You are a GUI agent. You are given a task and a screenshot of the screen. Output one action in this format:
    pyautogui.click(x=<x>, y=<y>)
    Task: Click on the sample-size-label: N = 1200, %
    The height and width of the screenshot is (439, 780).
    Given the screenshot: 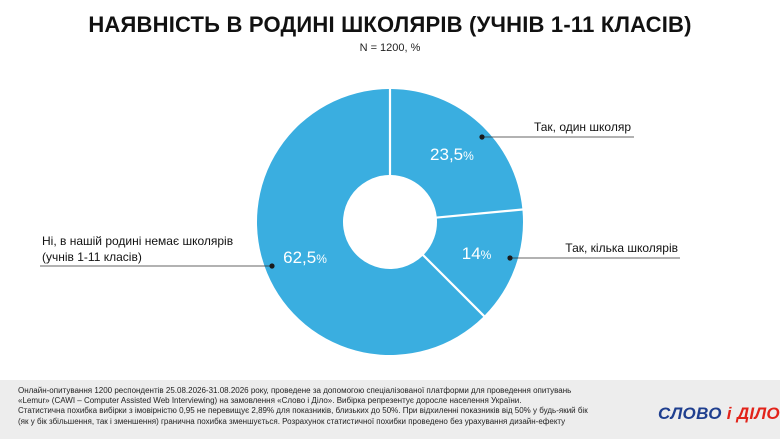 What is the action you would take?
    pyautogui.click(x=390, y=48)
    